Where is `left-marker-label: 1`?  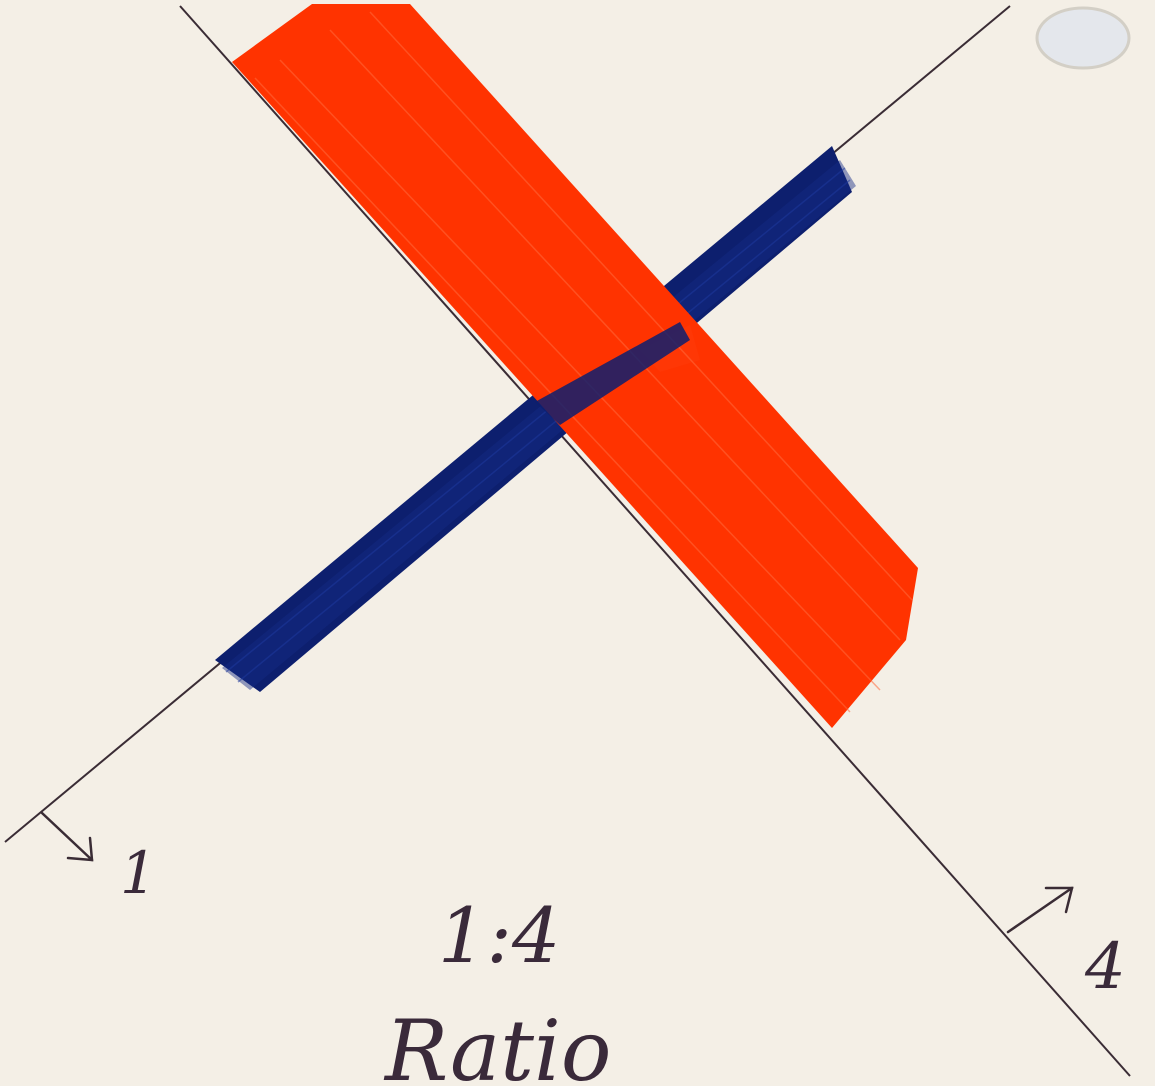
left-marker-label: 1 is located at coordinates (138, 873).